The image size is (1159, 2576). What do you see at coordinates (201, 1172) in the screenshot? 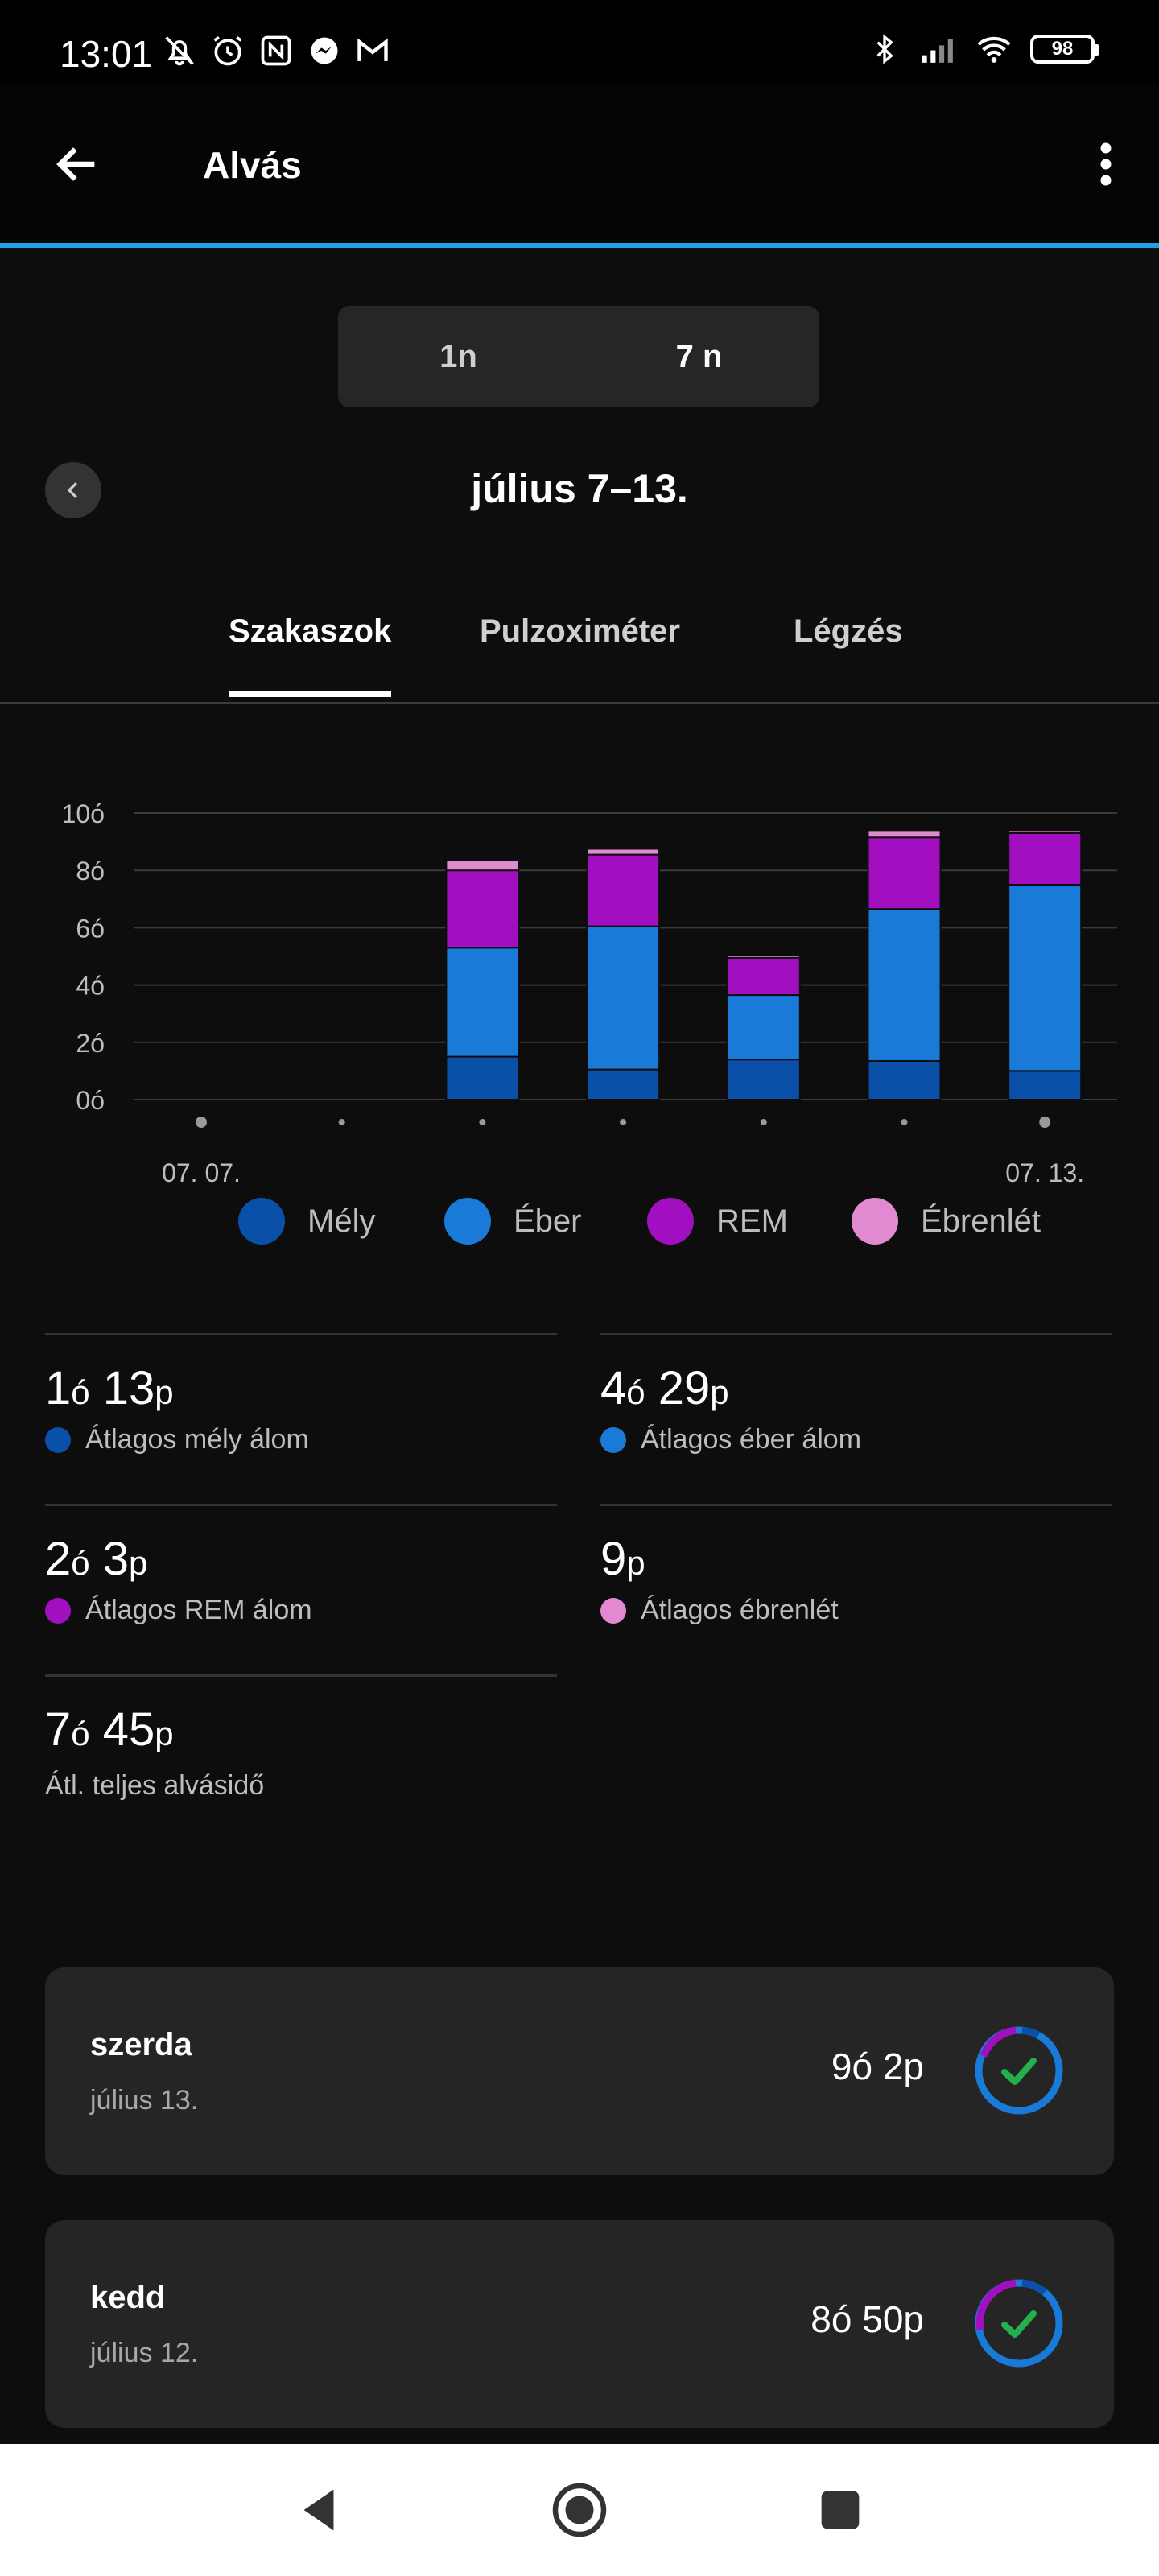
I see `x-tick-label-first: 07. 07.` at bounding box center [201, 1172].